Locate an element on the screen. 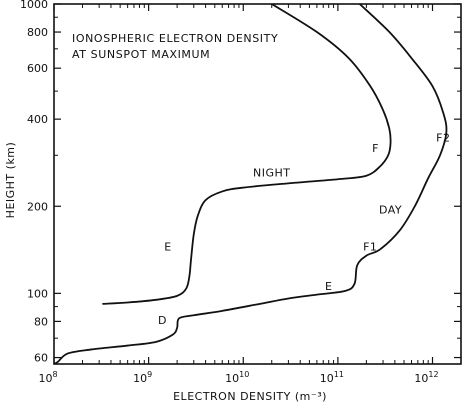 This screenshot has height=406, width=463. series-1-label-2: D is located at coordinates (162, 320).